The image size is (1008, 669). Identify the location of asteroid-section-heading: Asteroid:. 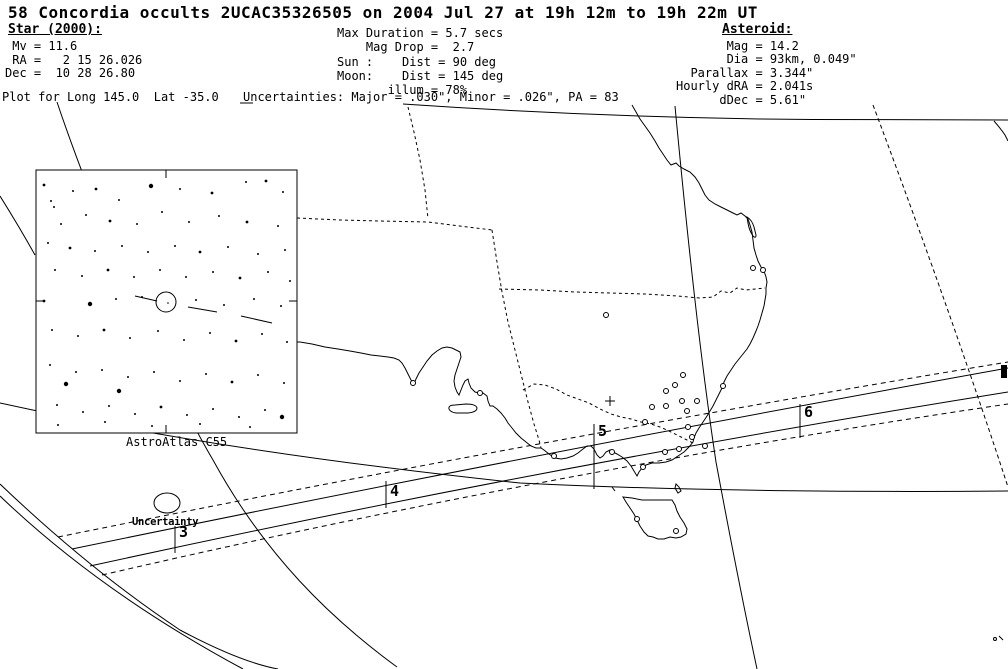
(757, 29).